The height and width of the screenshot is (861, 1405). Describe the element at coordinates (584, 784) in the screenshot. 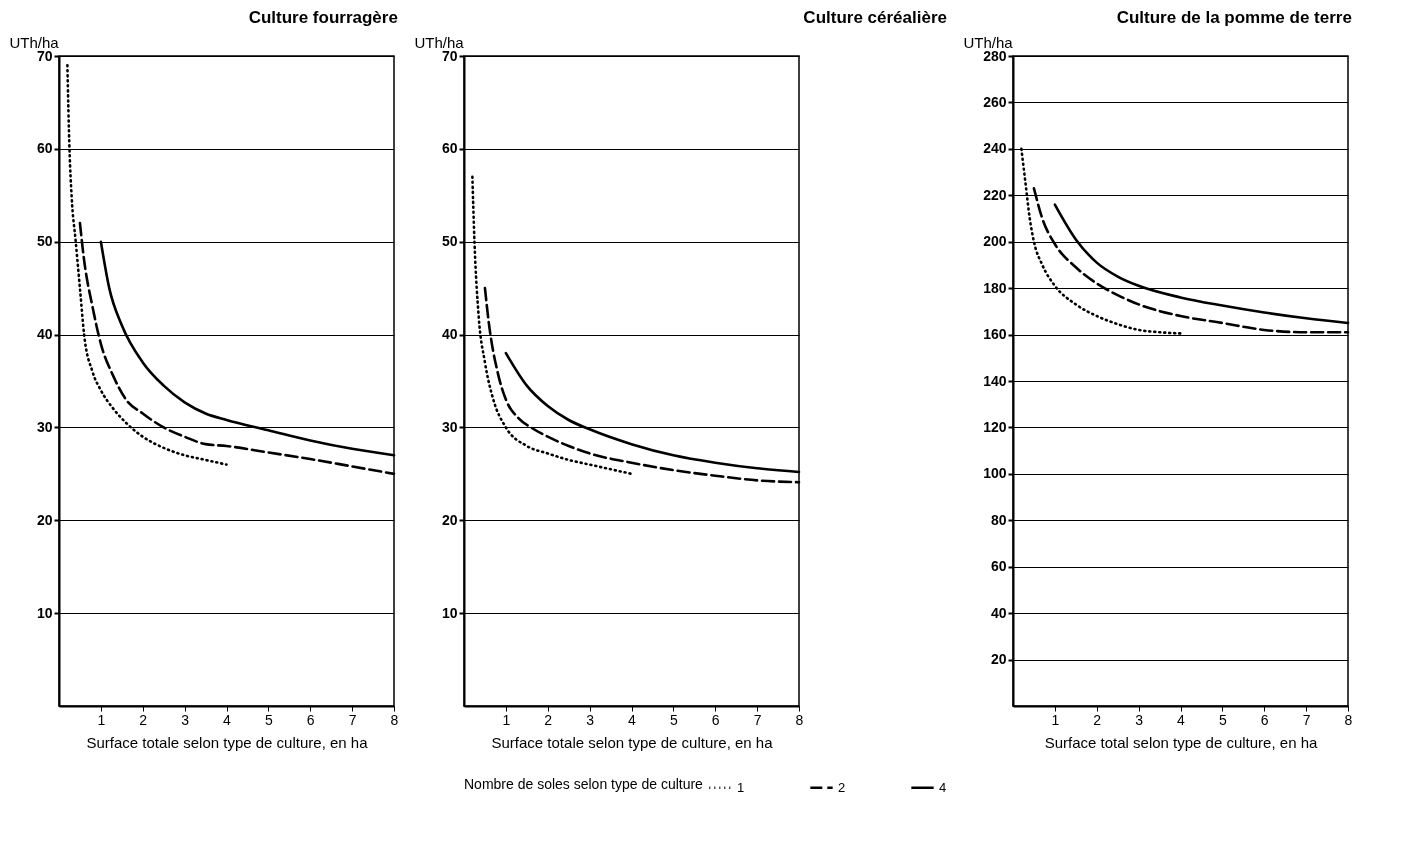

I see `legend-title: Nombre de soles selon type de culture` at that location.